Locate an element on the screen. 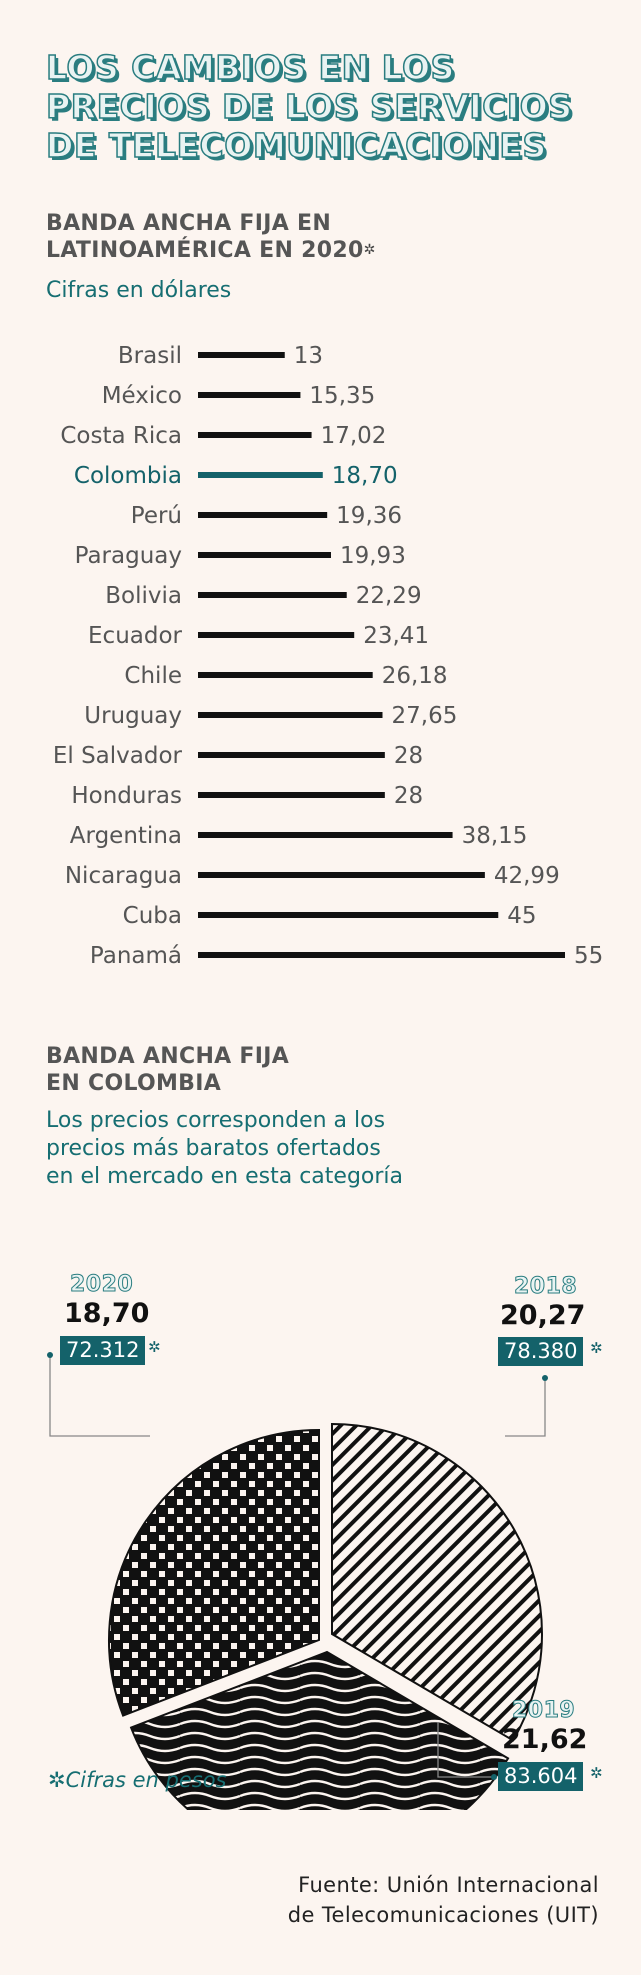 The image size is (641, 1975). bar-value-label: 55 is located at coordinates (588, 956).